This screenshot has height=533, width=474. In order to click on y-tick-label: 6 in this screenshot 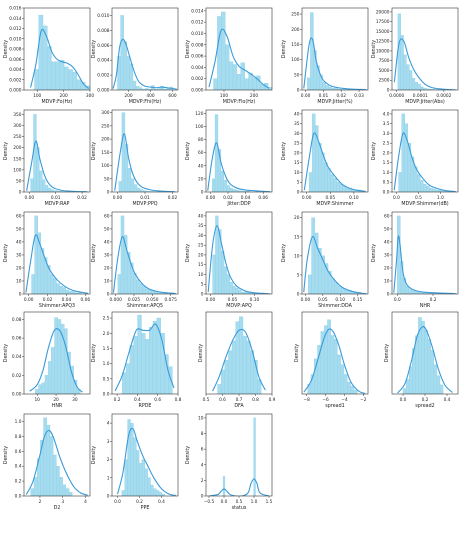, I will do `click(202, 450)`.